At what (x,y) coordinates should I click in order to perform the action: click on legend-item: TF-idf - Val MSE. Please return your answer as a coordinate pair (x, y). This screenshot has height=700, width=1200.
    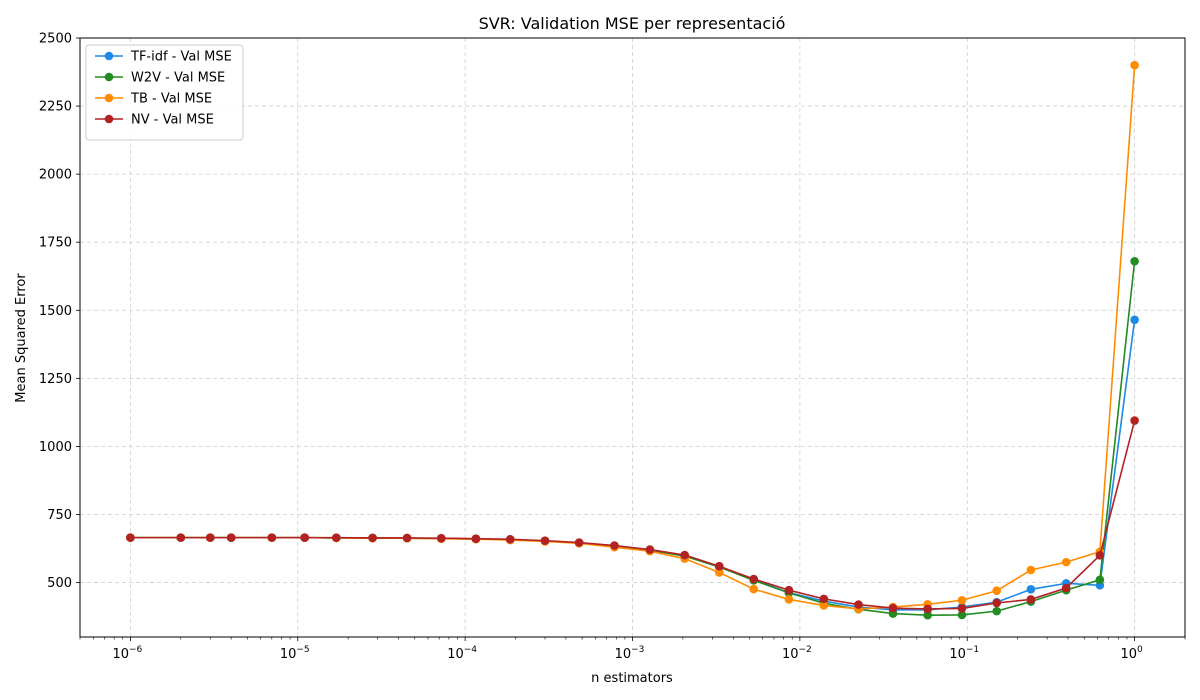
    Looking at the image, I should click on (163, 57).